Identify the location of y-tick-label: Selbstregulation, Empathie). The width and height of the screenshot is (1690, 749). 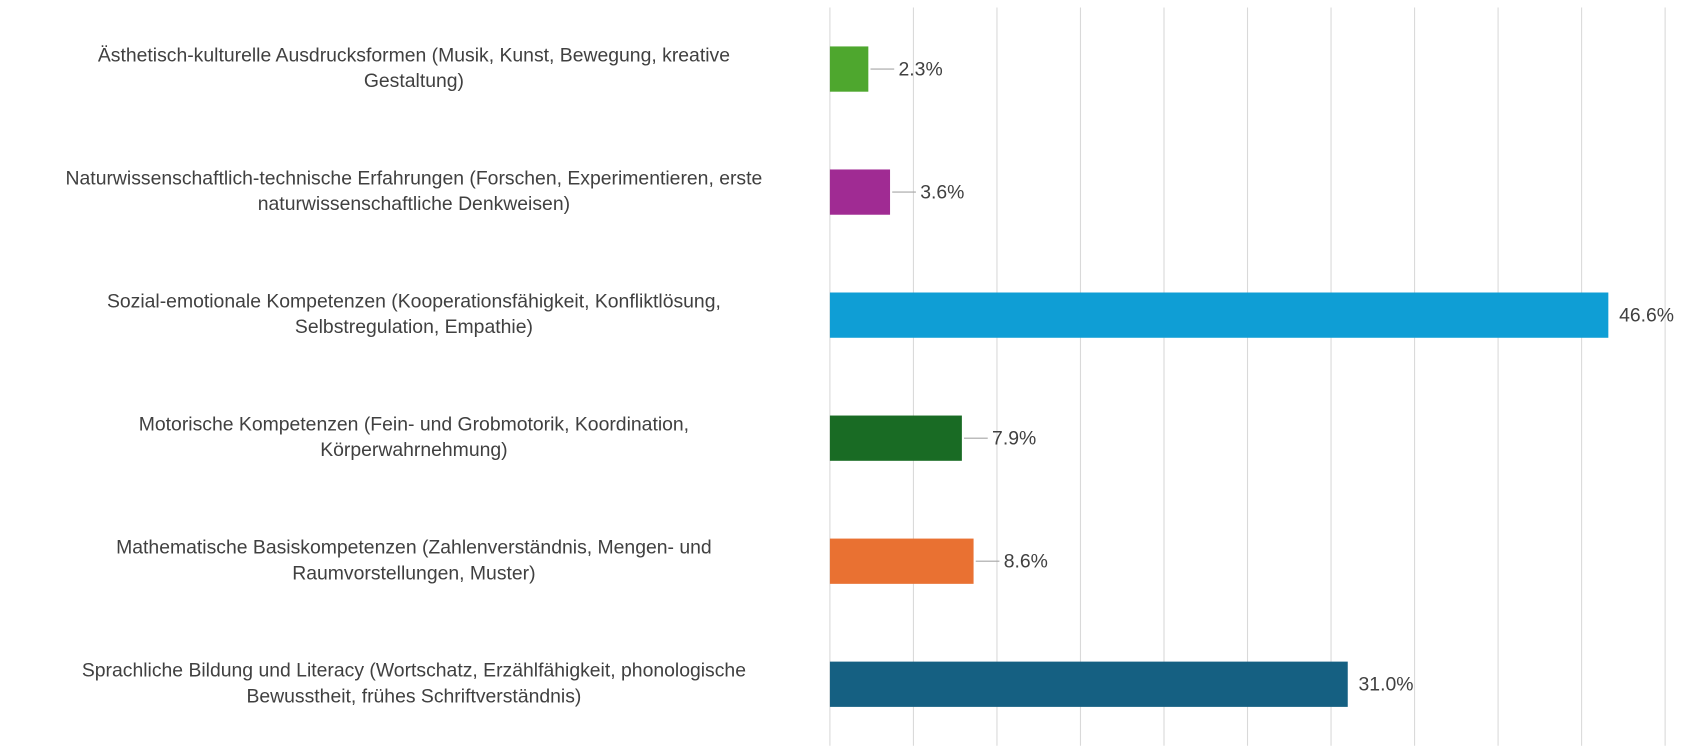
(414, 327).